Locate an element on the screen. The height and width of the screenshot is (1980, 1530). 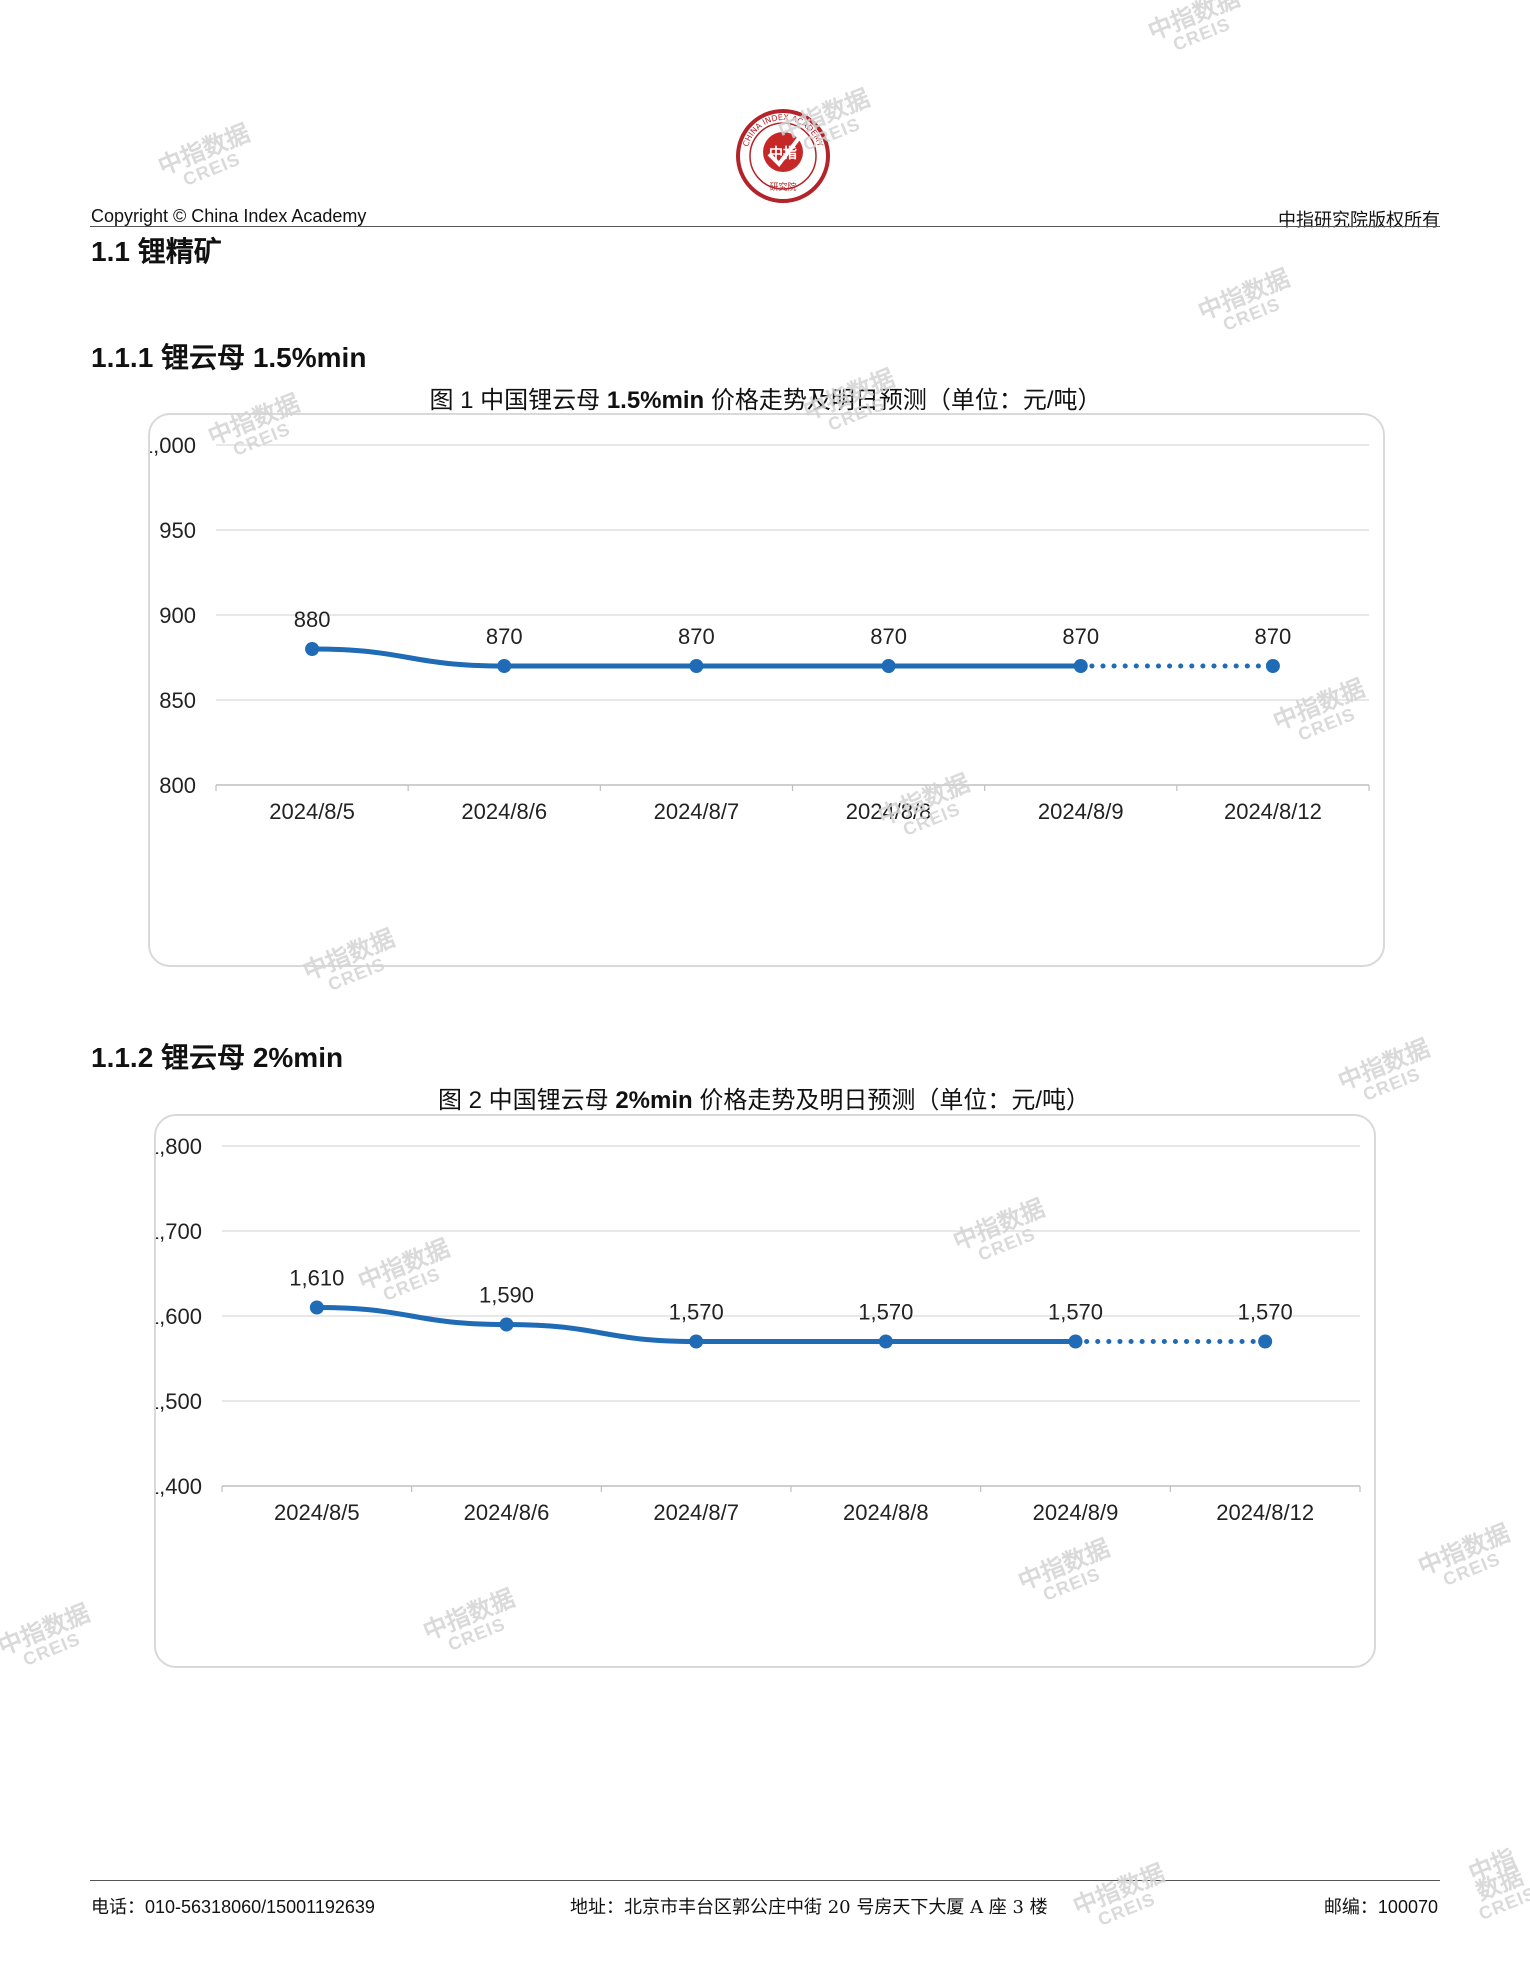
logo-bottom-text: 研究院 is located at coordinates (782, 187).